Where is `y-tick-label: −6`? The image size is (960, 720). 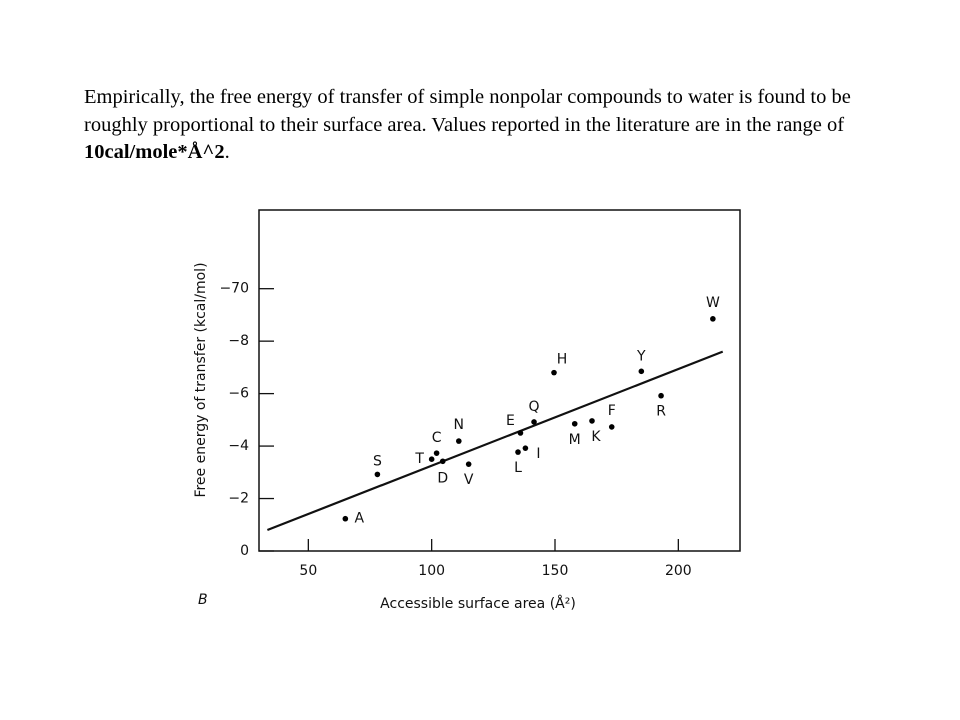
y-tick-label: −6 is located at coordinates (238, 394).